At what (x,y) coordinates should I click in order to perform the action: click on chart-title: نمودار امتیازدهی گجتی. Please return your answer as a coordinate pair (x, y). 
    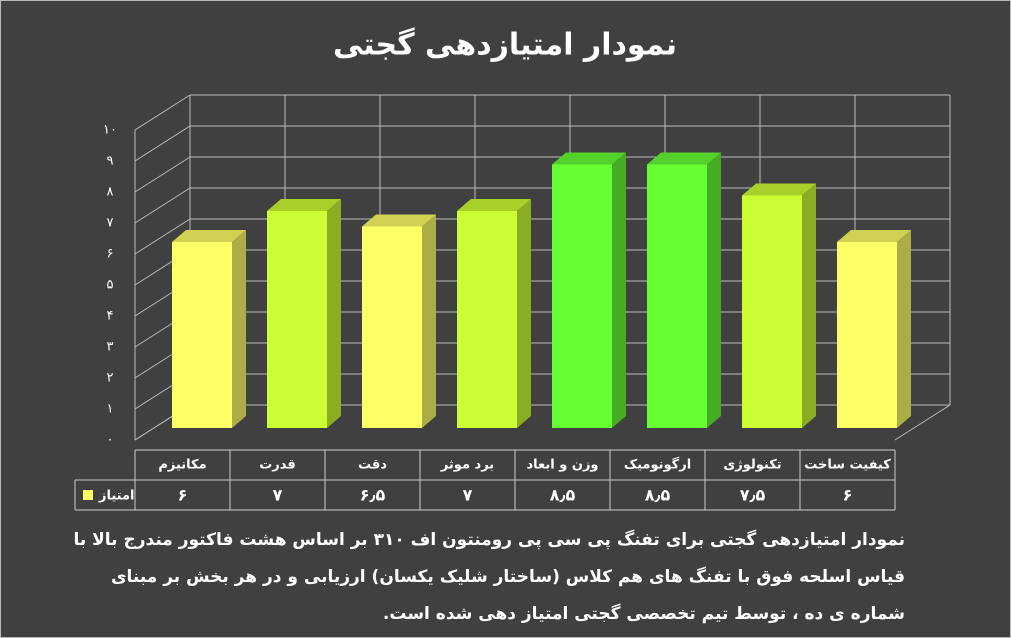
    Looking at the image, I should click on (505, 45).